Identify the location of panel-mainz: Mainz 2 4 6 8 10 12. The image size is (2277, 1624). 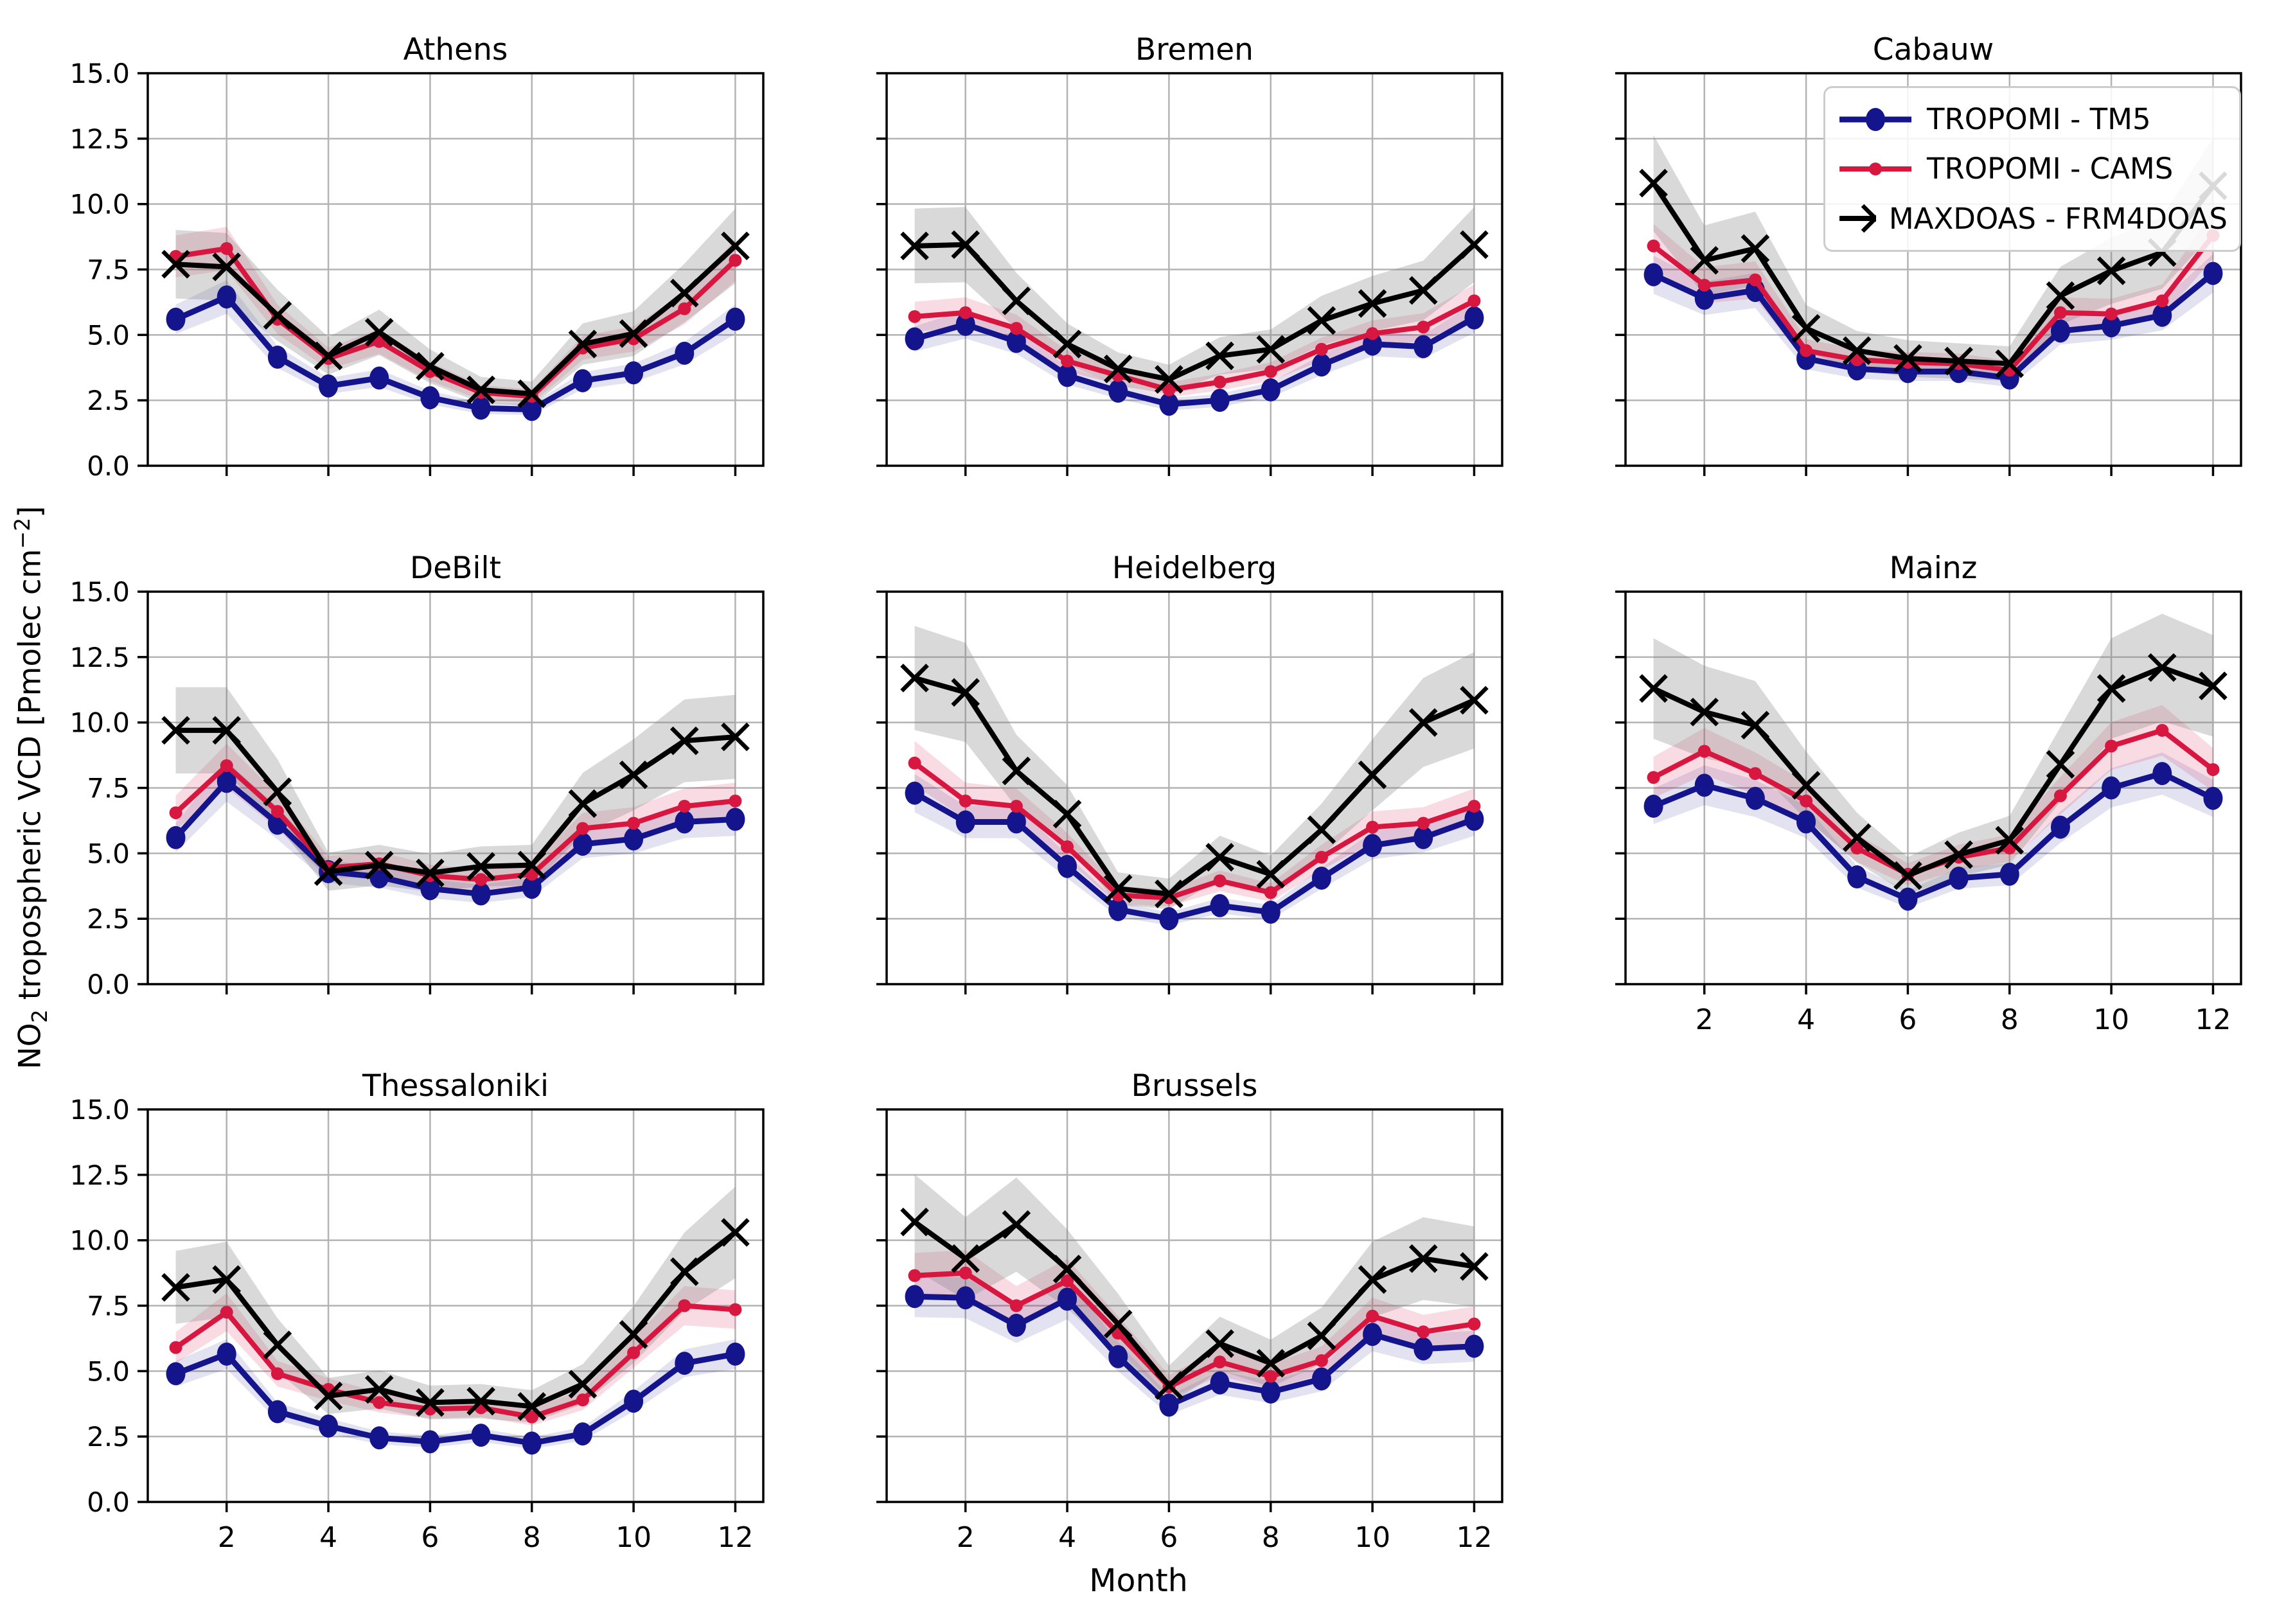
(1910, 810).